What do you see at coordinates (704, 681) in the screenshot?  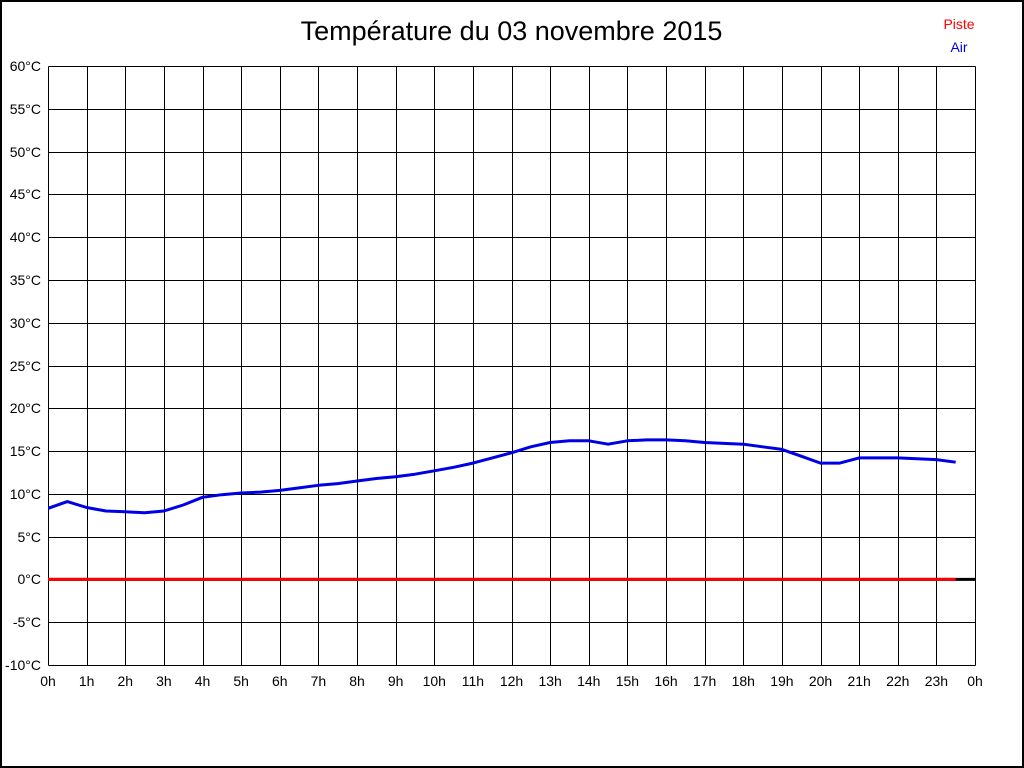 I see `x-tick-label: 17h` at bounding box center [704, 681].